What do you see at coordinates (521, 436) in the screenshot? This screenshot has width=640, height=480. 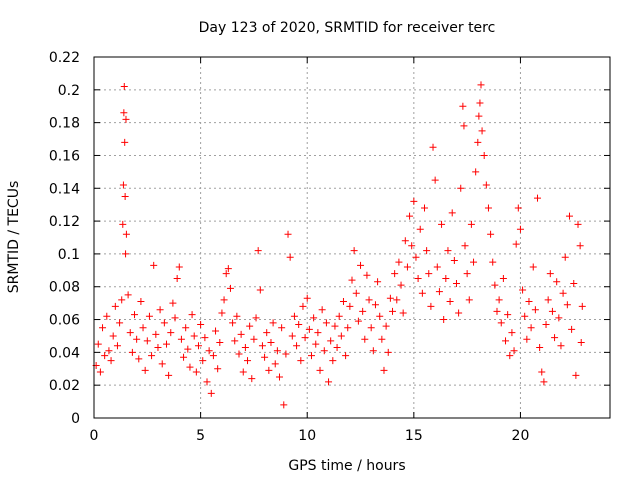 I see `x-tick-label: 20` at bounding box center [521, 436].